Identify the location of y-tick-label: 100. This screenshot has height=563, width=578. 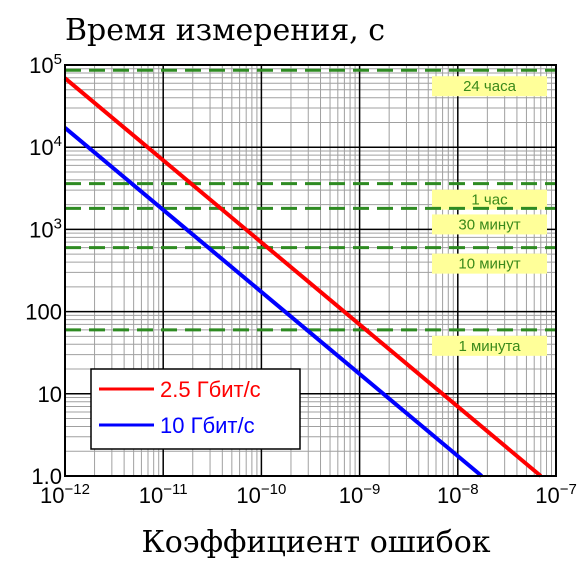
(43, 312).